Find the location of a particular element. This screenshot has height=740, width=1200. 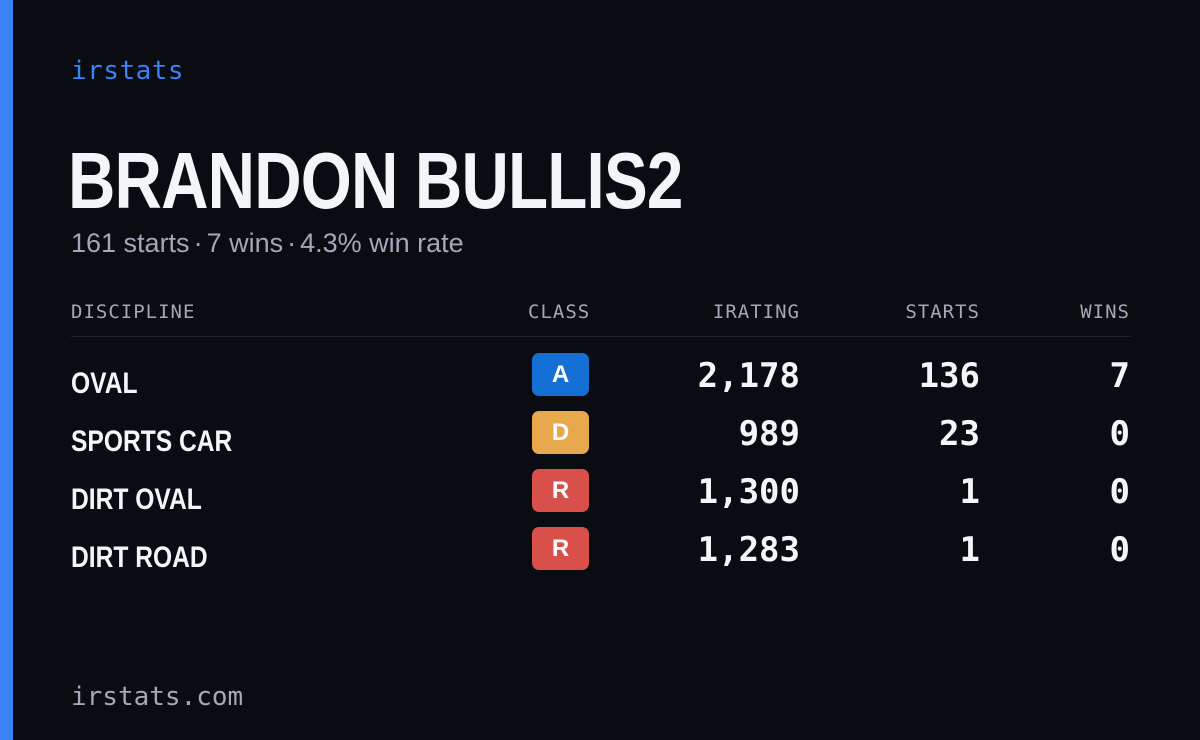

driver-name: BRANDON BULLIS2 is located at coordinates (375, 180).